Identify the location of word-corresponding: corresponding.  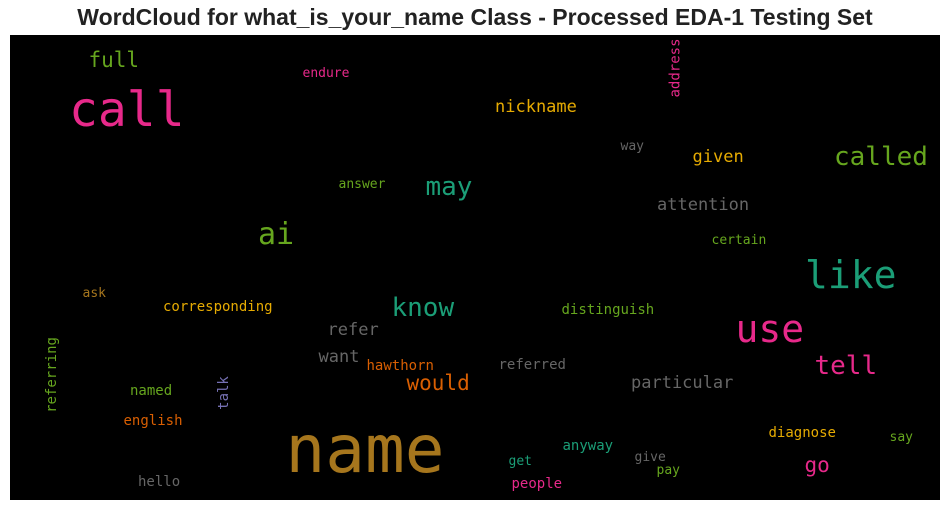
(218, 307).